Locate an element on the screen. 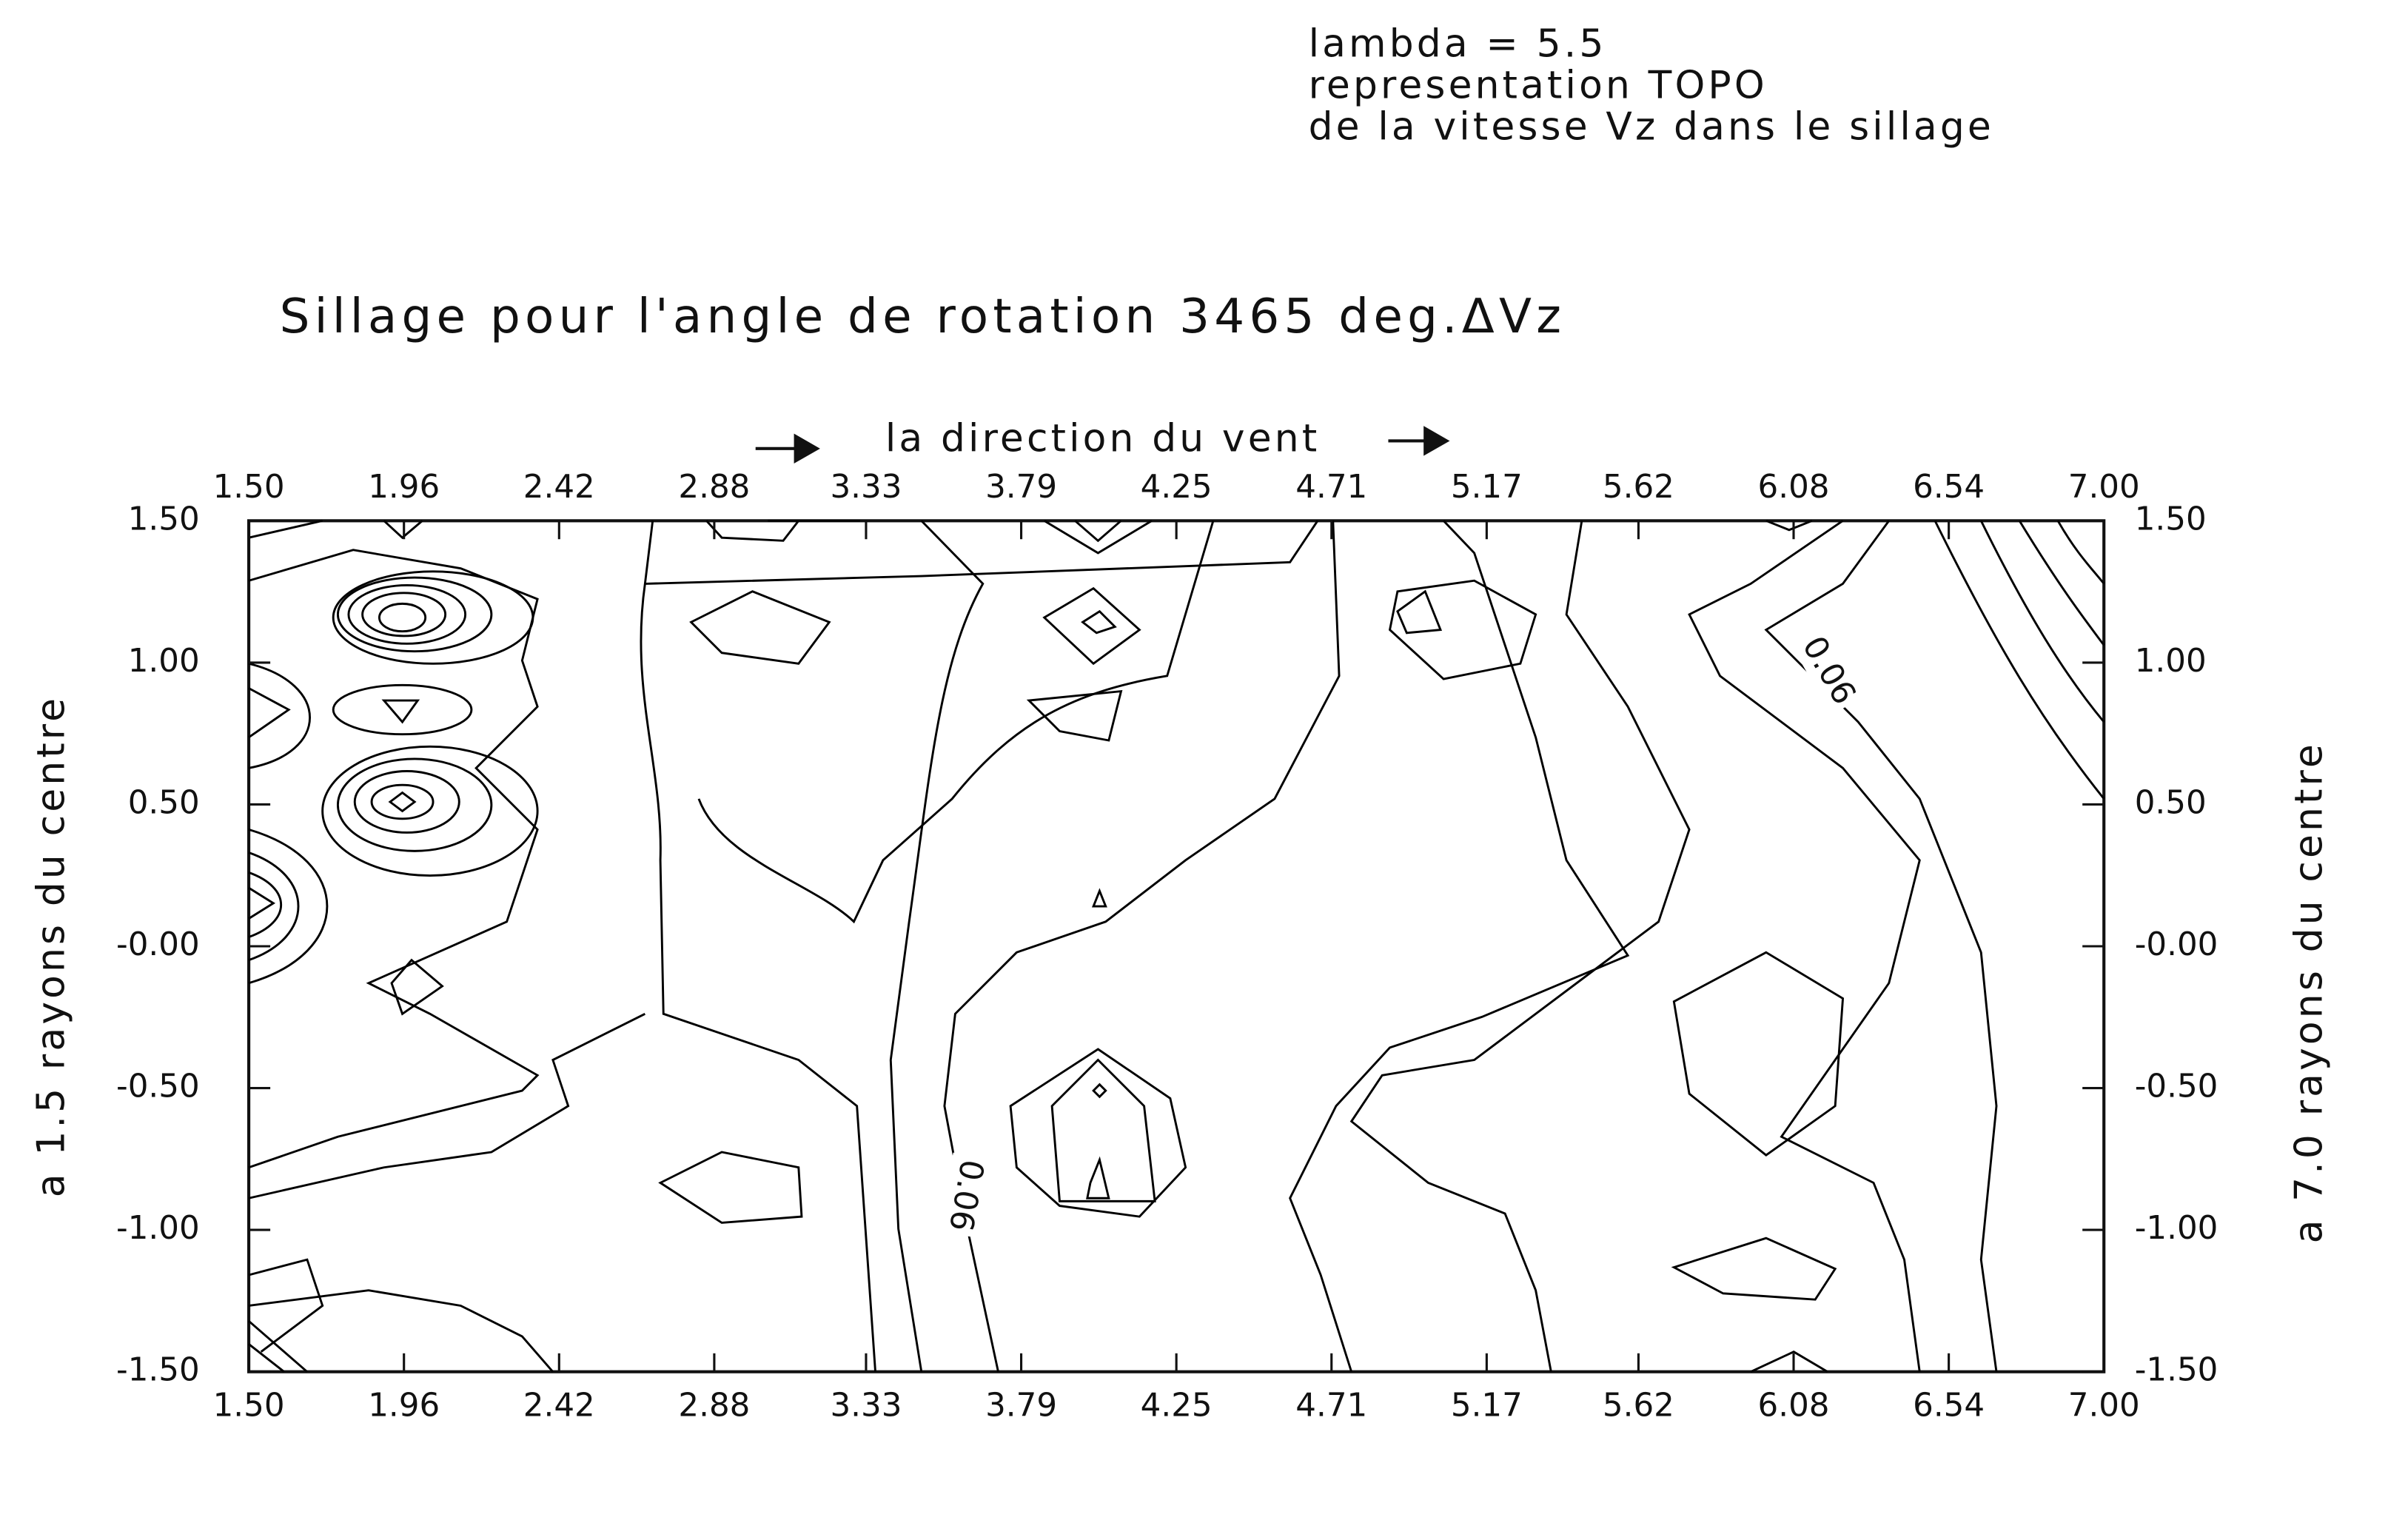  y2-tick-label: 1.50 is located at coordinates (2171, 519).